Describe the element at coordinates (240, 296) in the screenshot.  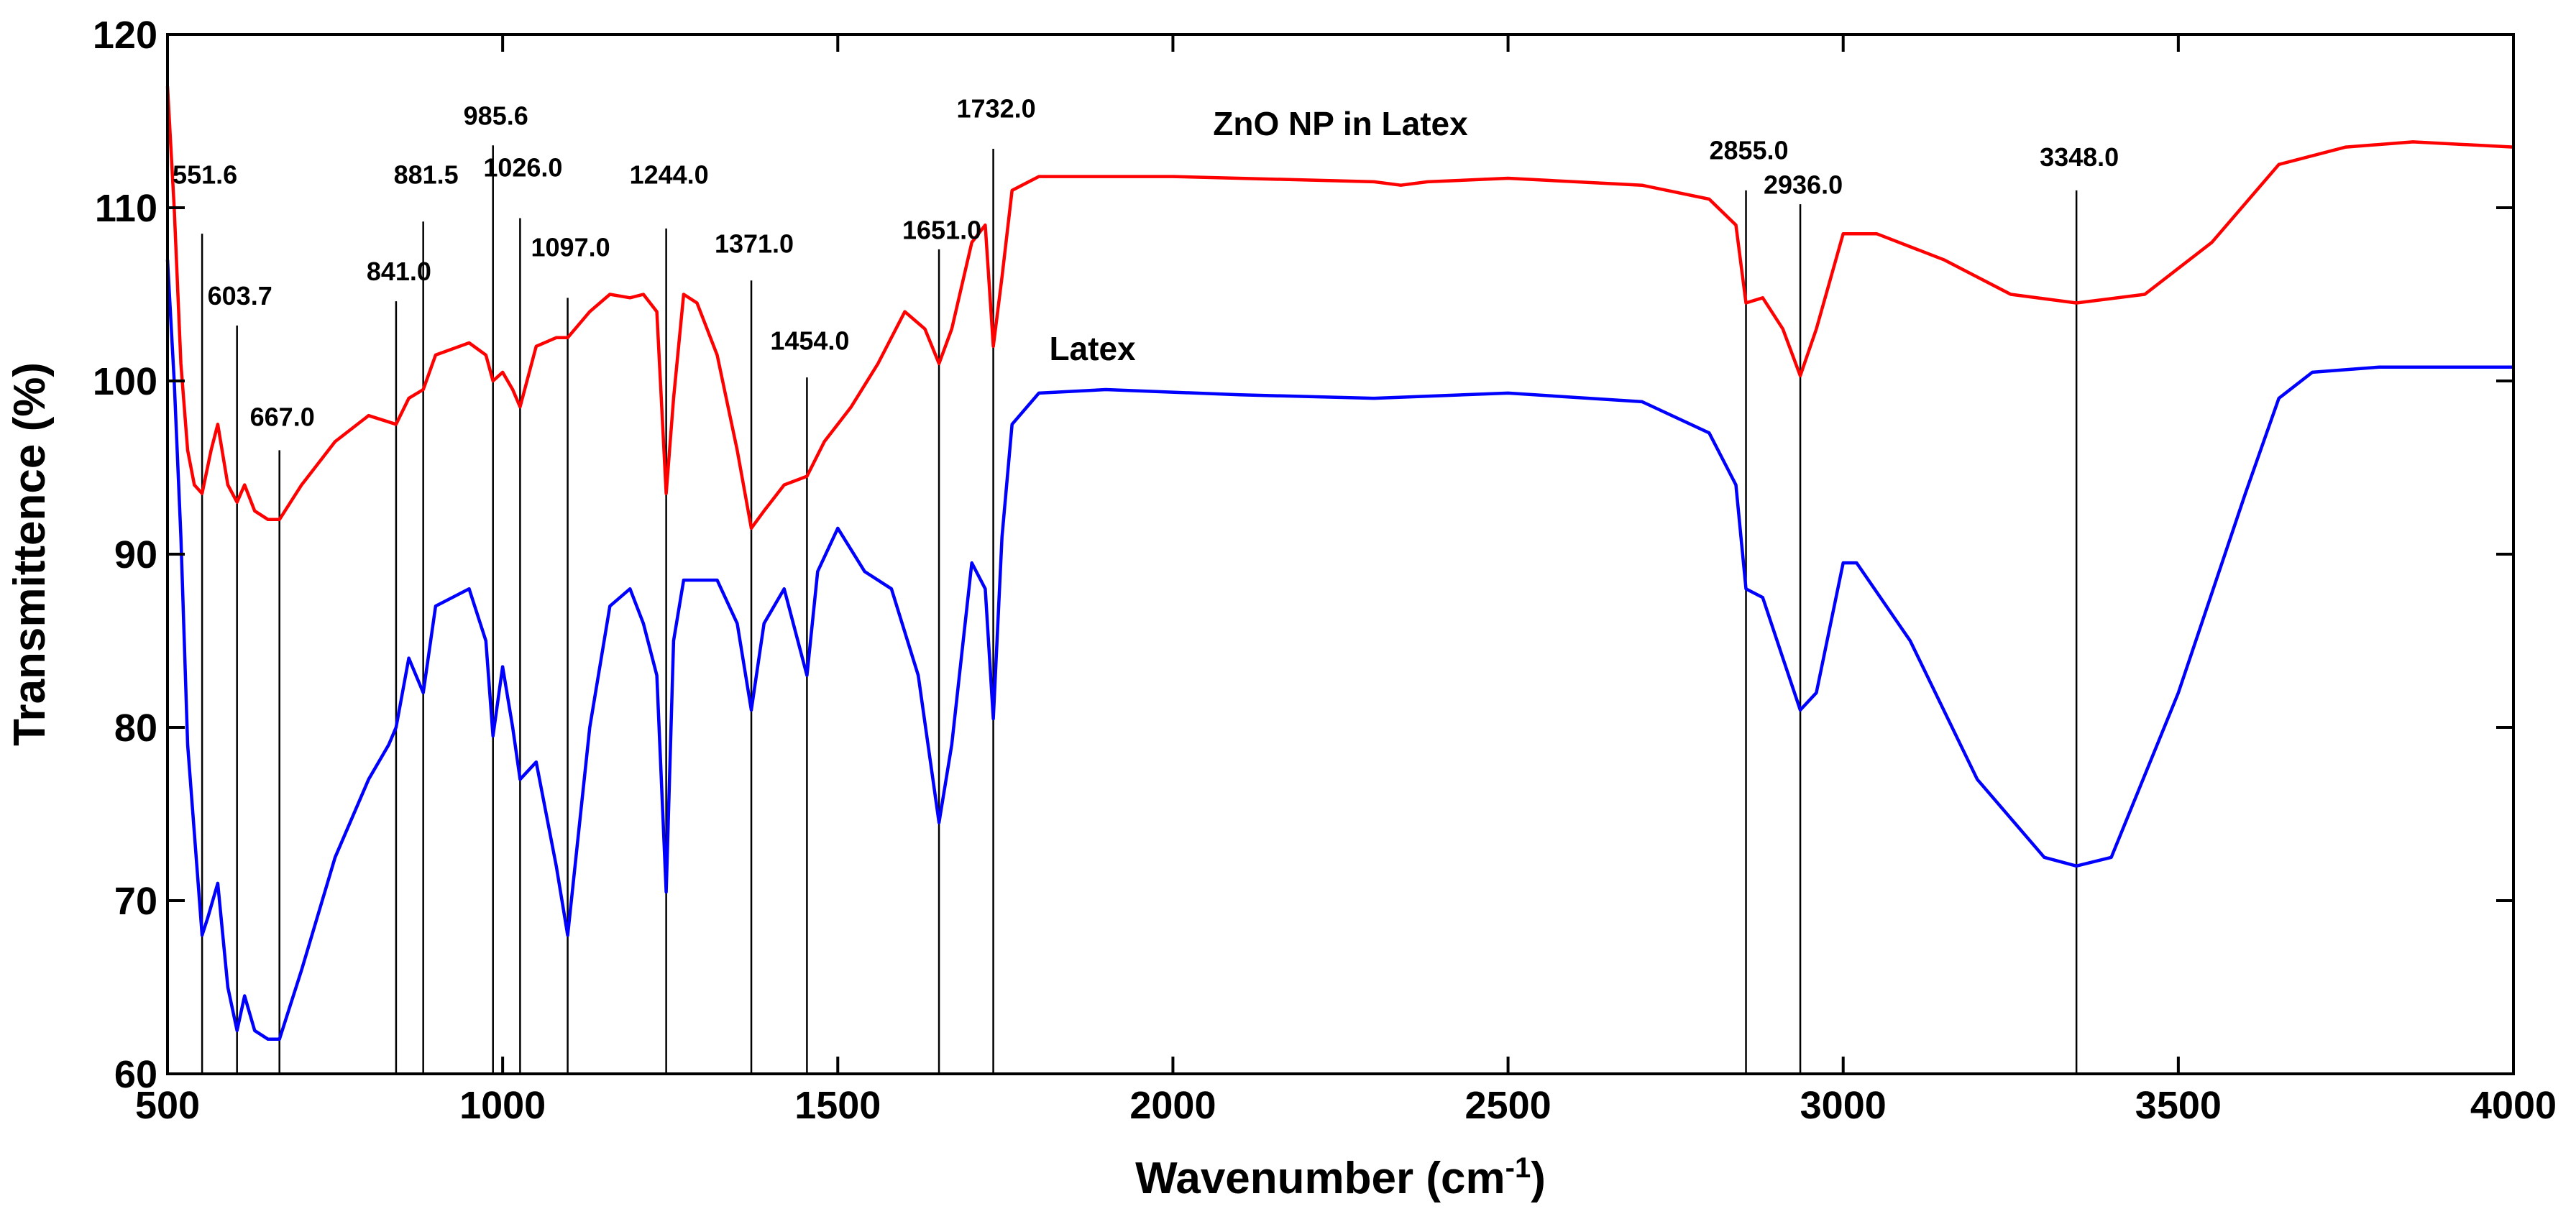
I see `peak-label: 603.7` at that location.